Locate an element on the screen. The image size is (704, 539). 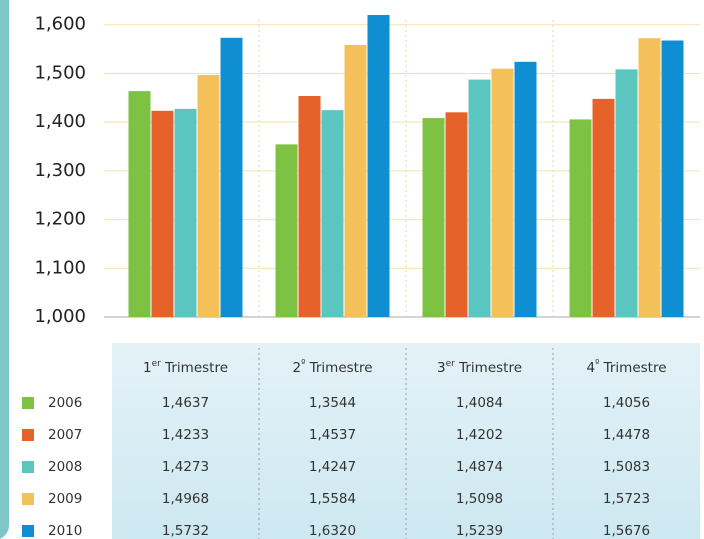
y-tick-label: 1,300 is located at coordinates (60, 170).